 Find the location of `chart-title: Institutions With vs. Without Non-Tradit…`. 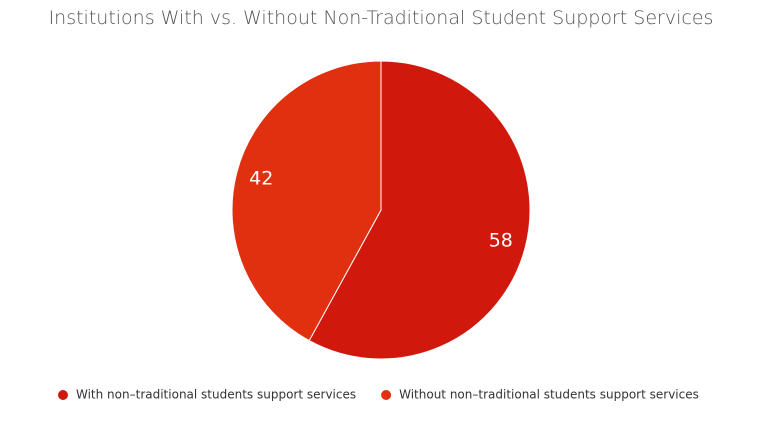

chart-title: Institutions With vs. Without Non-Tradit… is located at coordinates (381, 18).